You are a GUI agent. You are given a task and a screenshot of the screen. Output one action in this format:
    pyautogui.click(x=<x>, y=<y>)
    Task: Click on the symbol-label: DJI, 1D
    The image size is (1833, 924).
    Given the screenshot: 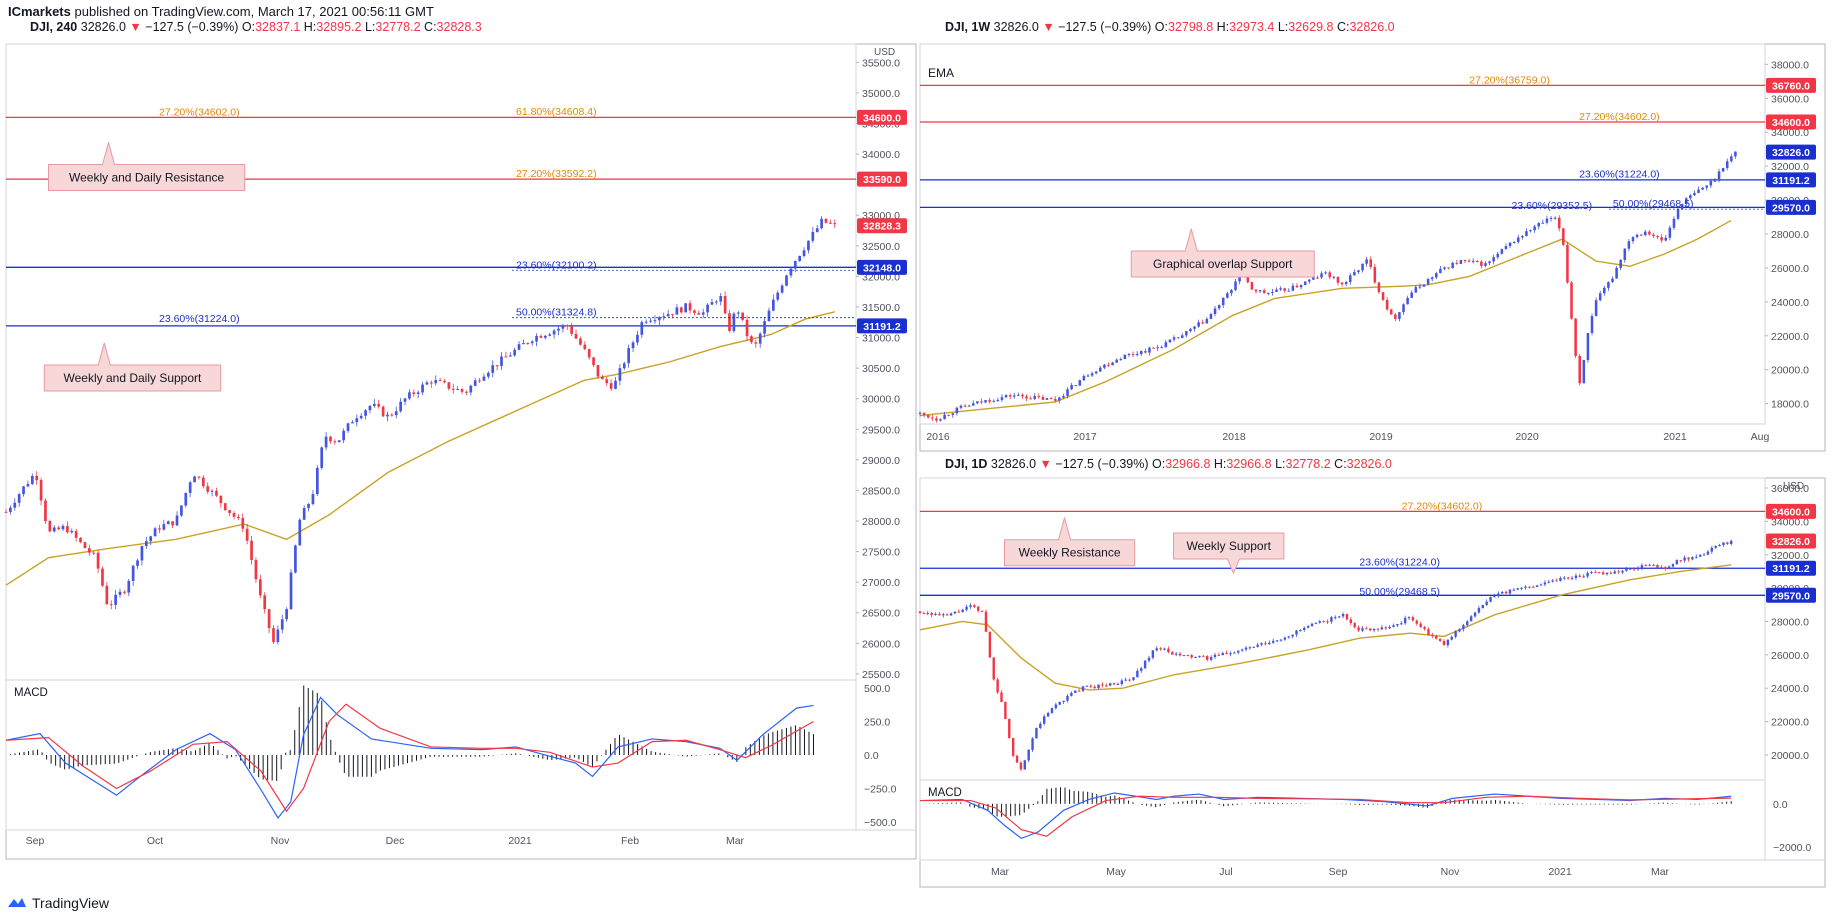 What is the action you would take?
    pyautogui.click(x=966, y=464)
    